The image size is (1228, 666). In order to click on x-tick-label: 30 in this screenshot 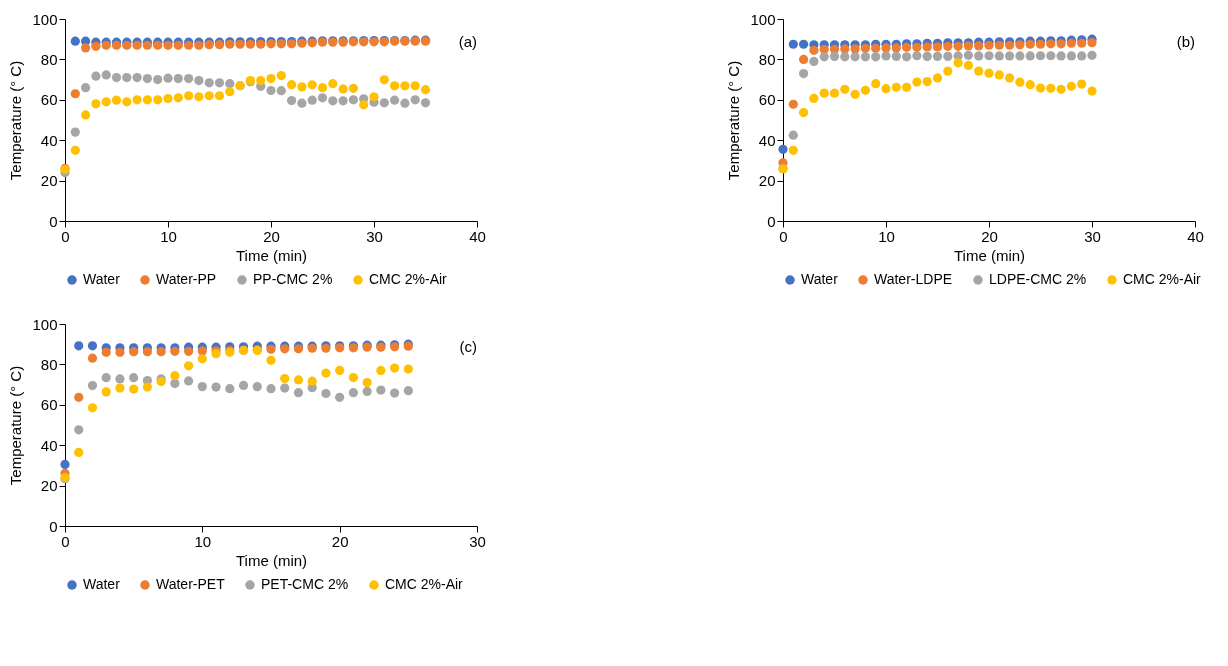, I will do `click(1092, 236)`.